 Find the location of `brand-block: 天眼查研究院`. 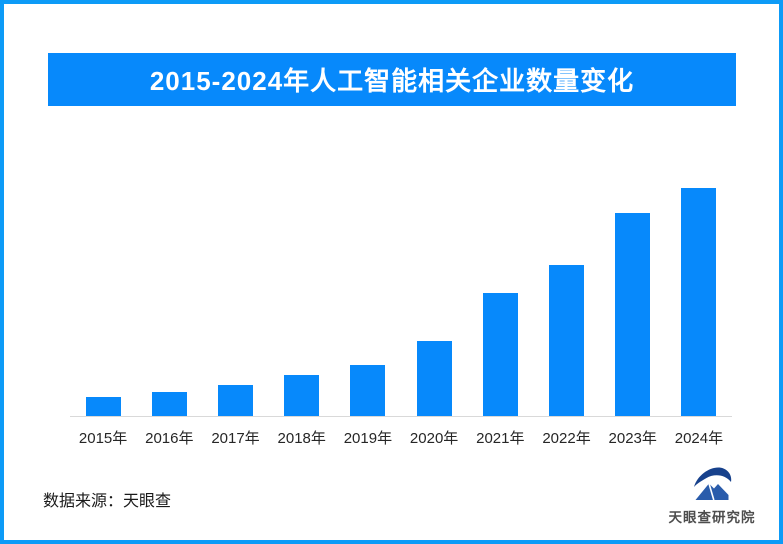

brand-block: 天眼查研究院 is located at coordinates (712, 496).